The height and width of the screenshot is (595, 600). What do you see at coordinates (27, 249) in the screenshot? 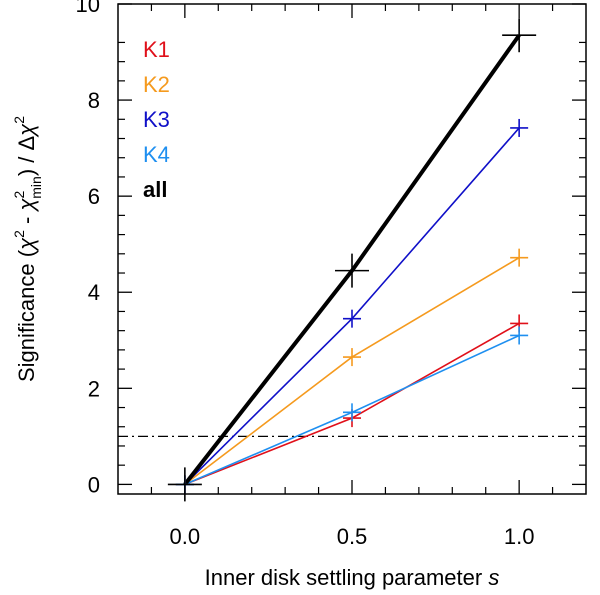
I see `y-axis-title: Significance (χ2 - χ2min) / Δχ2` at bounding box center [27, 249].